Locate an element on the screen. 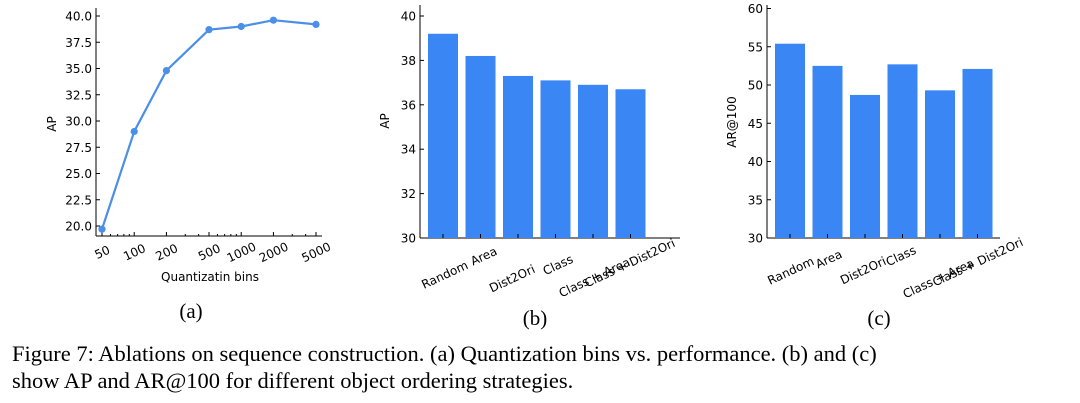  y-tick-label: 37.5 is located at coordinates (78, 43).